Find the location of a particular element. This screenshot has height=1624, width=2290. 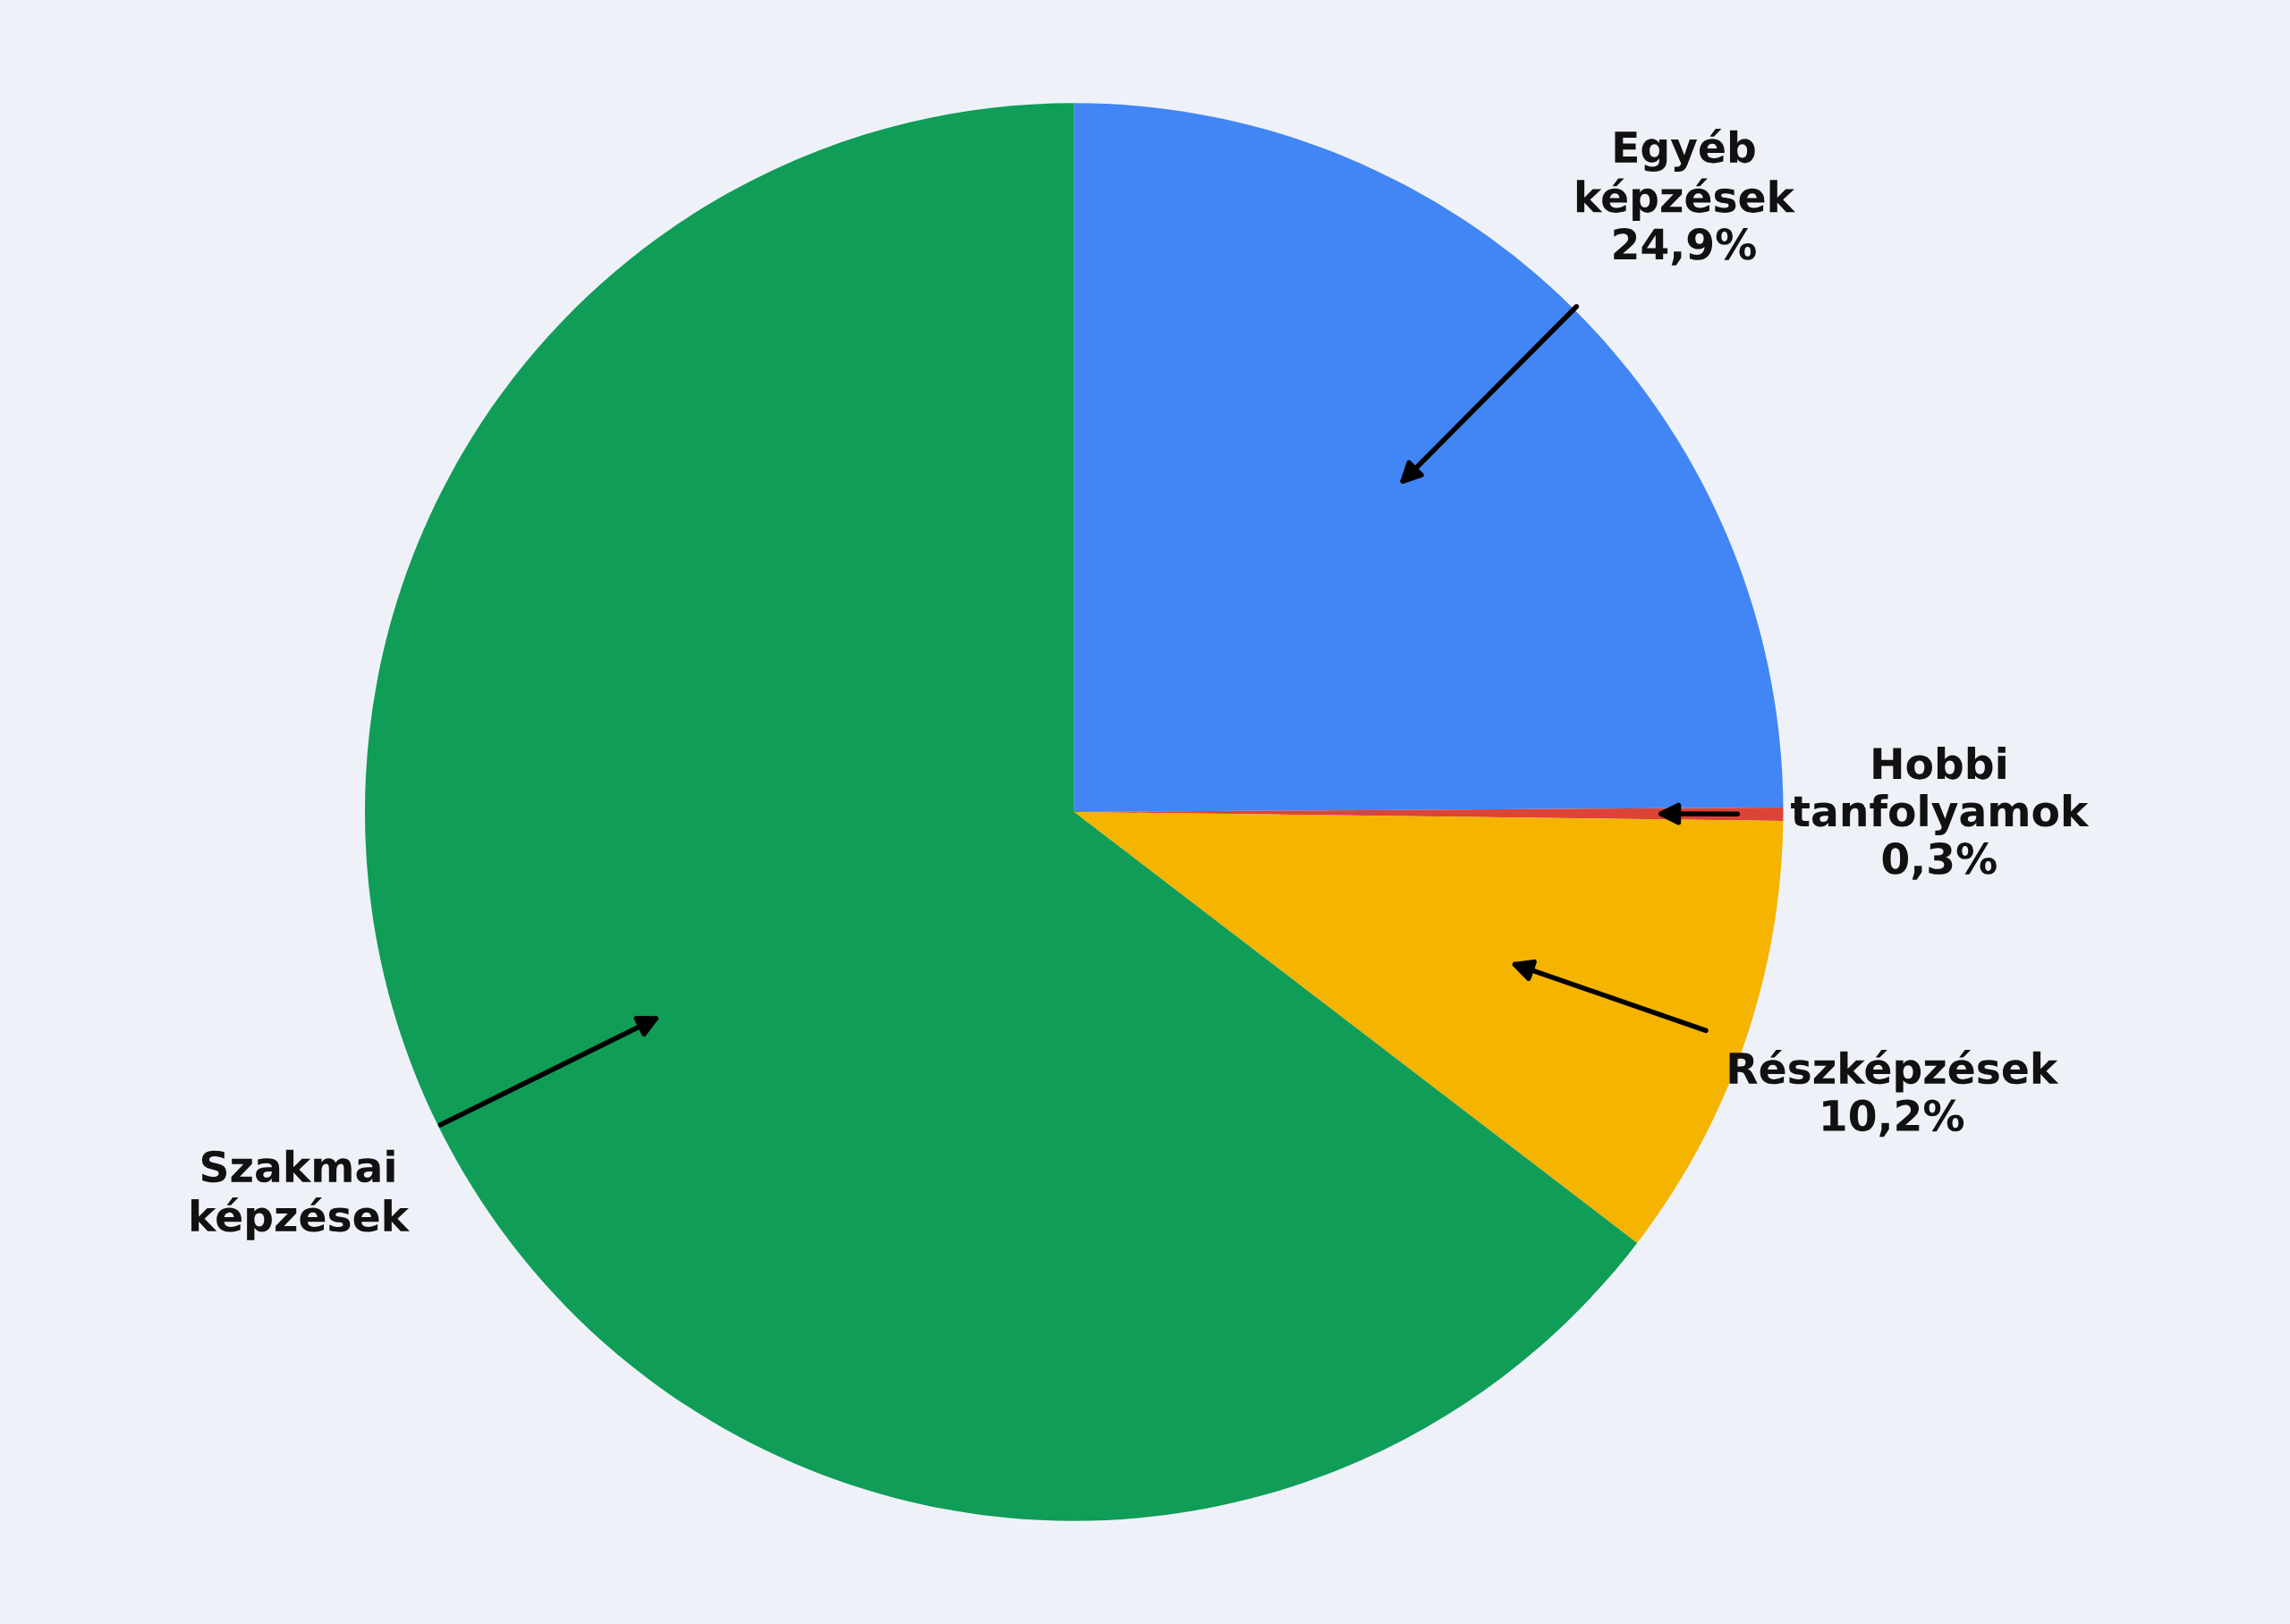

slice-label: Egyéb képzések is located at coordinates (1685, 175).